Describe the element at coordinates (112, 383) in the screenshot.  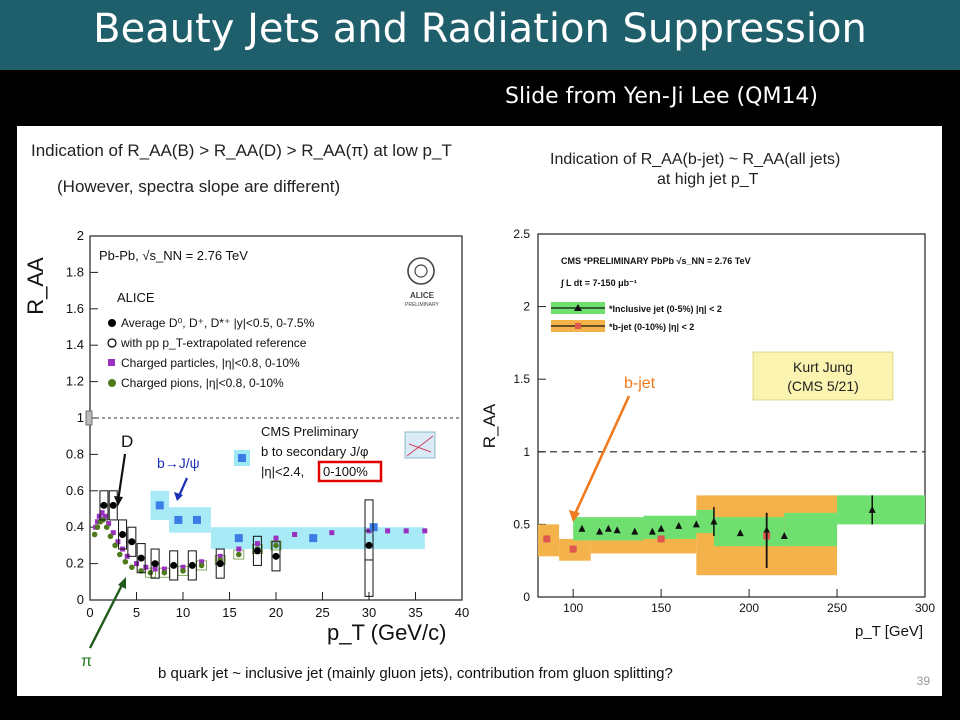
I see `legend-marker-pion` at that location.